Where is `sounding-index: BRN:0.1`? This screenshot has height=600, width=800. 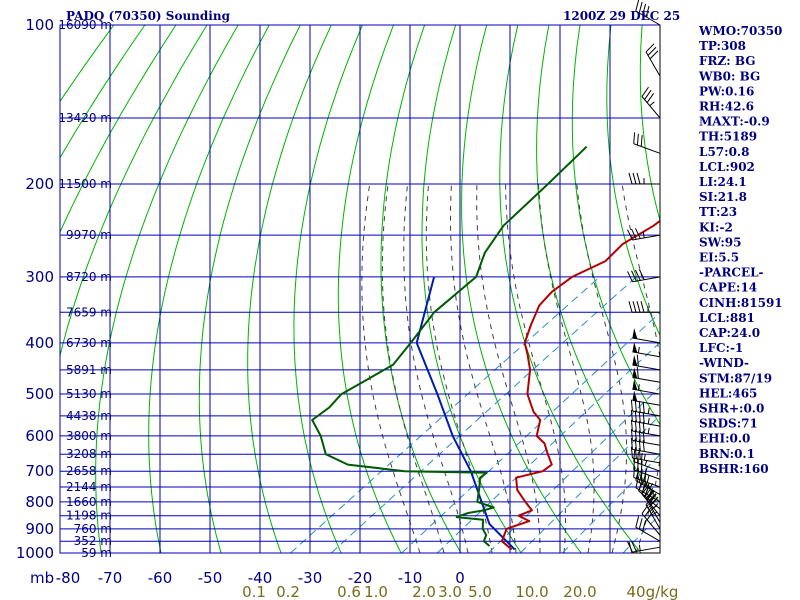
sounding-index: BRN:0.1 is located at coordinates (727, 454).